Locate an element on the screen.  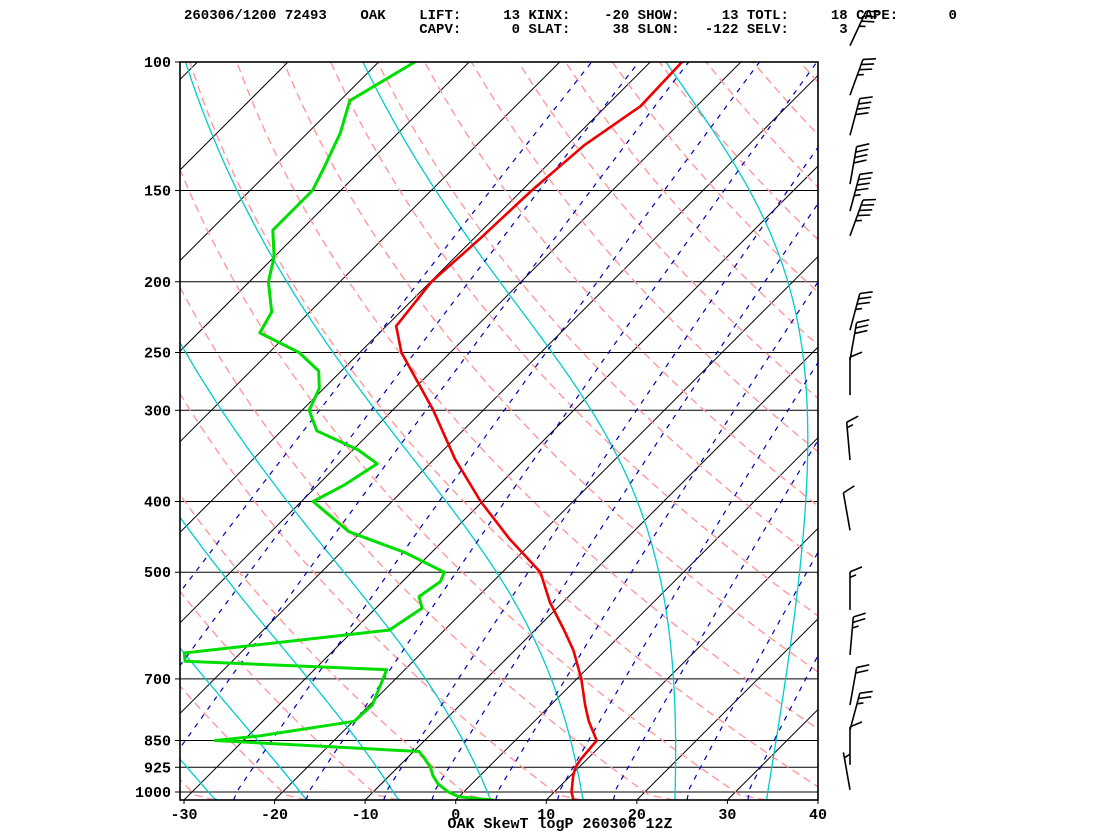
temp-tick-label: -10 is located at coordinates (365, 815).